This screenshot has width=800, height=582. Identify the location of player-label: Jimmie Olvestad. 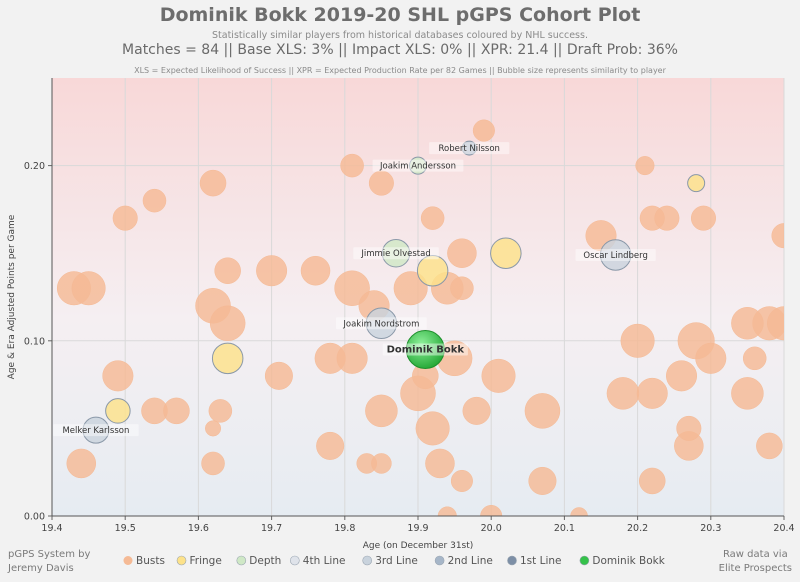
(395, 254).